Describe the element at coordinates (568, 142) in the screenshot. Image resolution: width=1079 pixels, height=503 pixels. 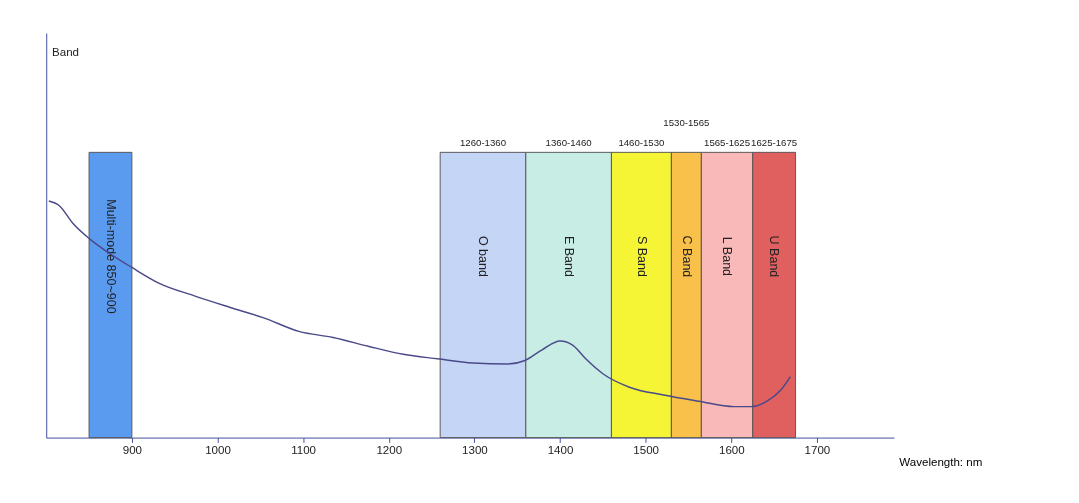
I see `text: 1360-1460` at that location.